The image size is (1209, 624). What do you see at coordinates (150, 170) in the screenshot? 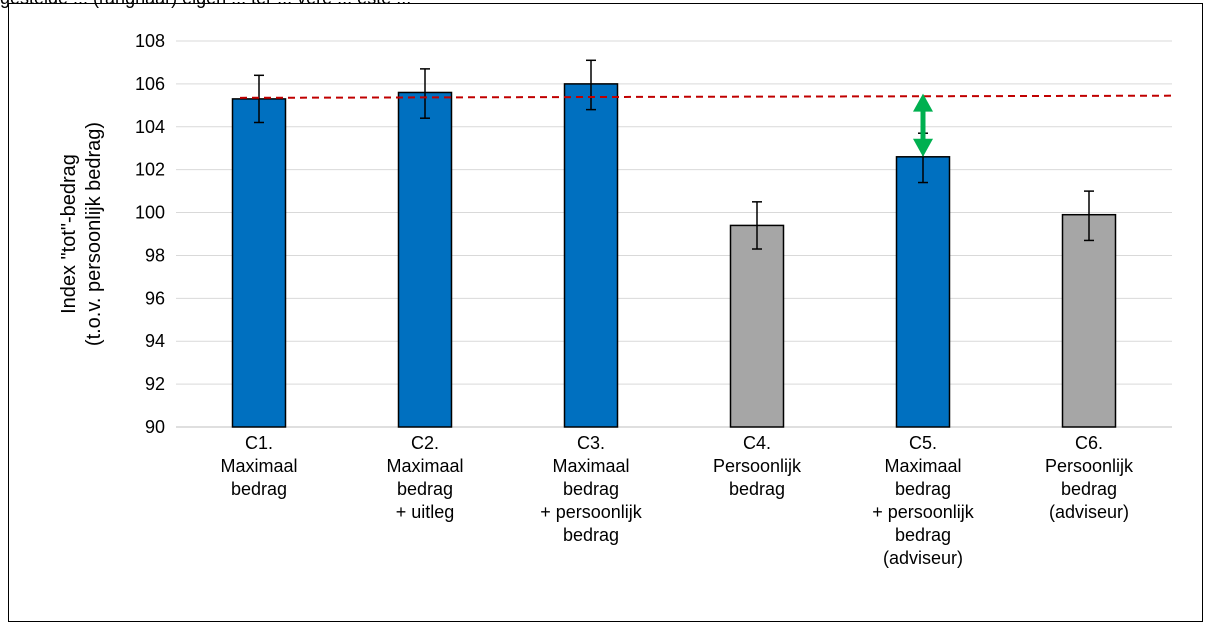
I see `y-tick-label: 102` at bounding box center [150, 170].